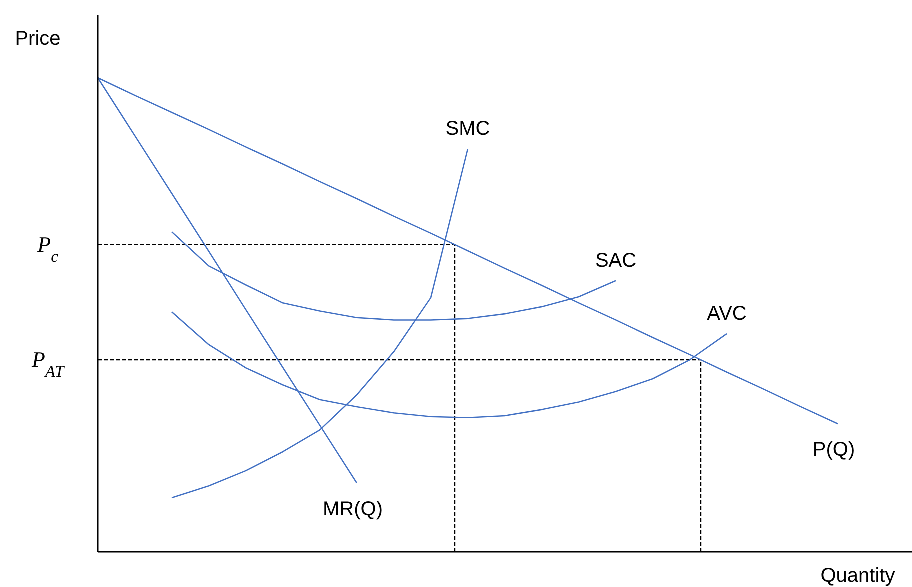 The image size is (912, 587). Describe the element at coordinates (38, 39) in the screenshot. I see `y-axis-title: Price` at that location.